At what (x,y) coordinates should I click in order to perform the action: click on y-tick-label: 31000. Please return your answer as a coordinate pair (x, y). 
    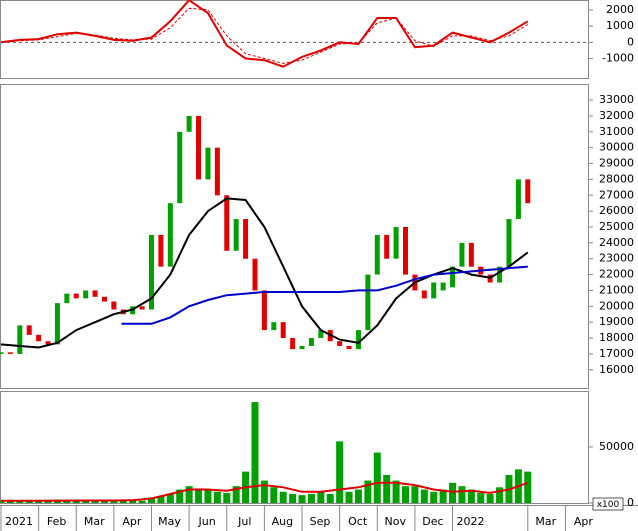
    Looking at the image, I should click on (616, 131).